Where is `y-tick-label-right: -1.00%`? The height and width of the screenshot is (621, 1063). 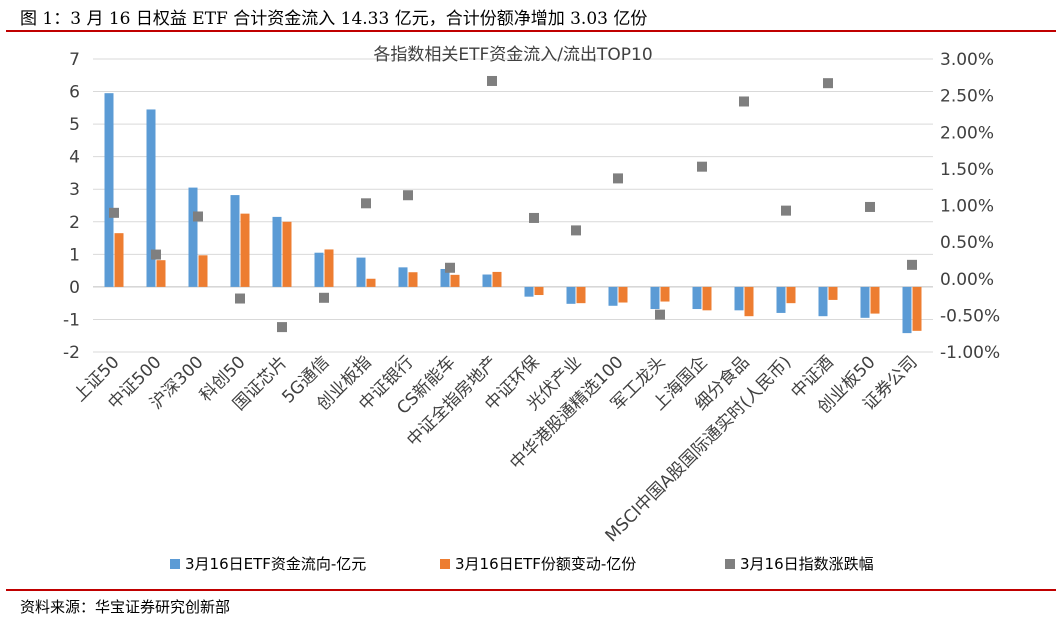 y-tick-label-right: -1.00% is located at coordinates (970, 353).